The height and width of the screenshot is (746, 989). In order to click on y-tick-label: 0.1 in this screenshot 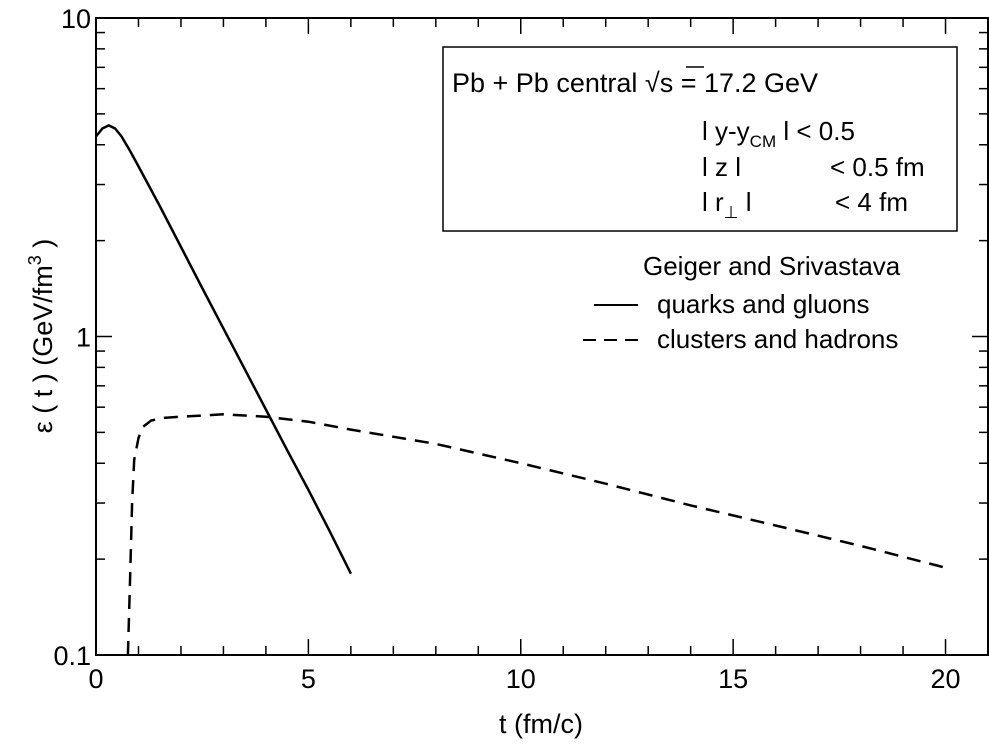, I will do `click(72, 656)`.